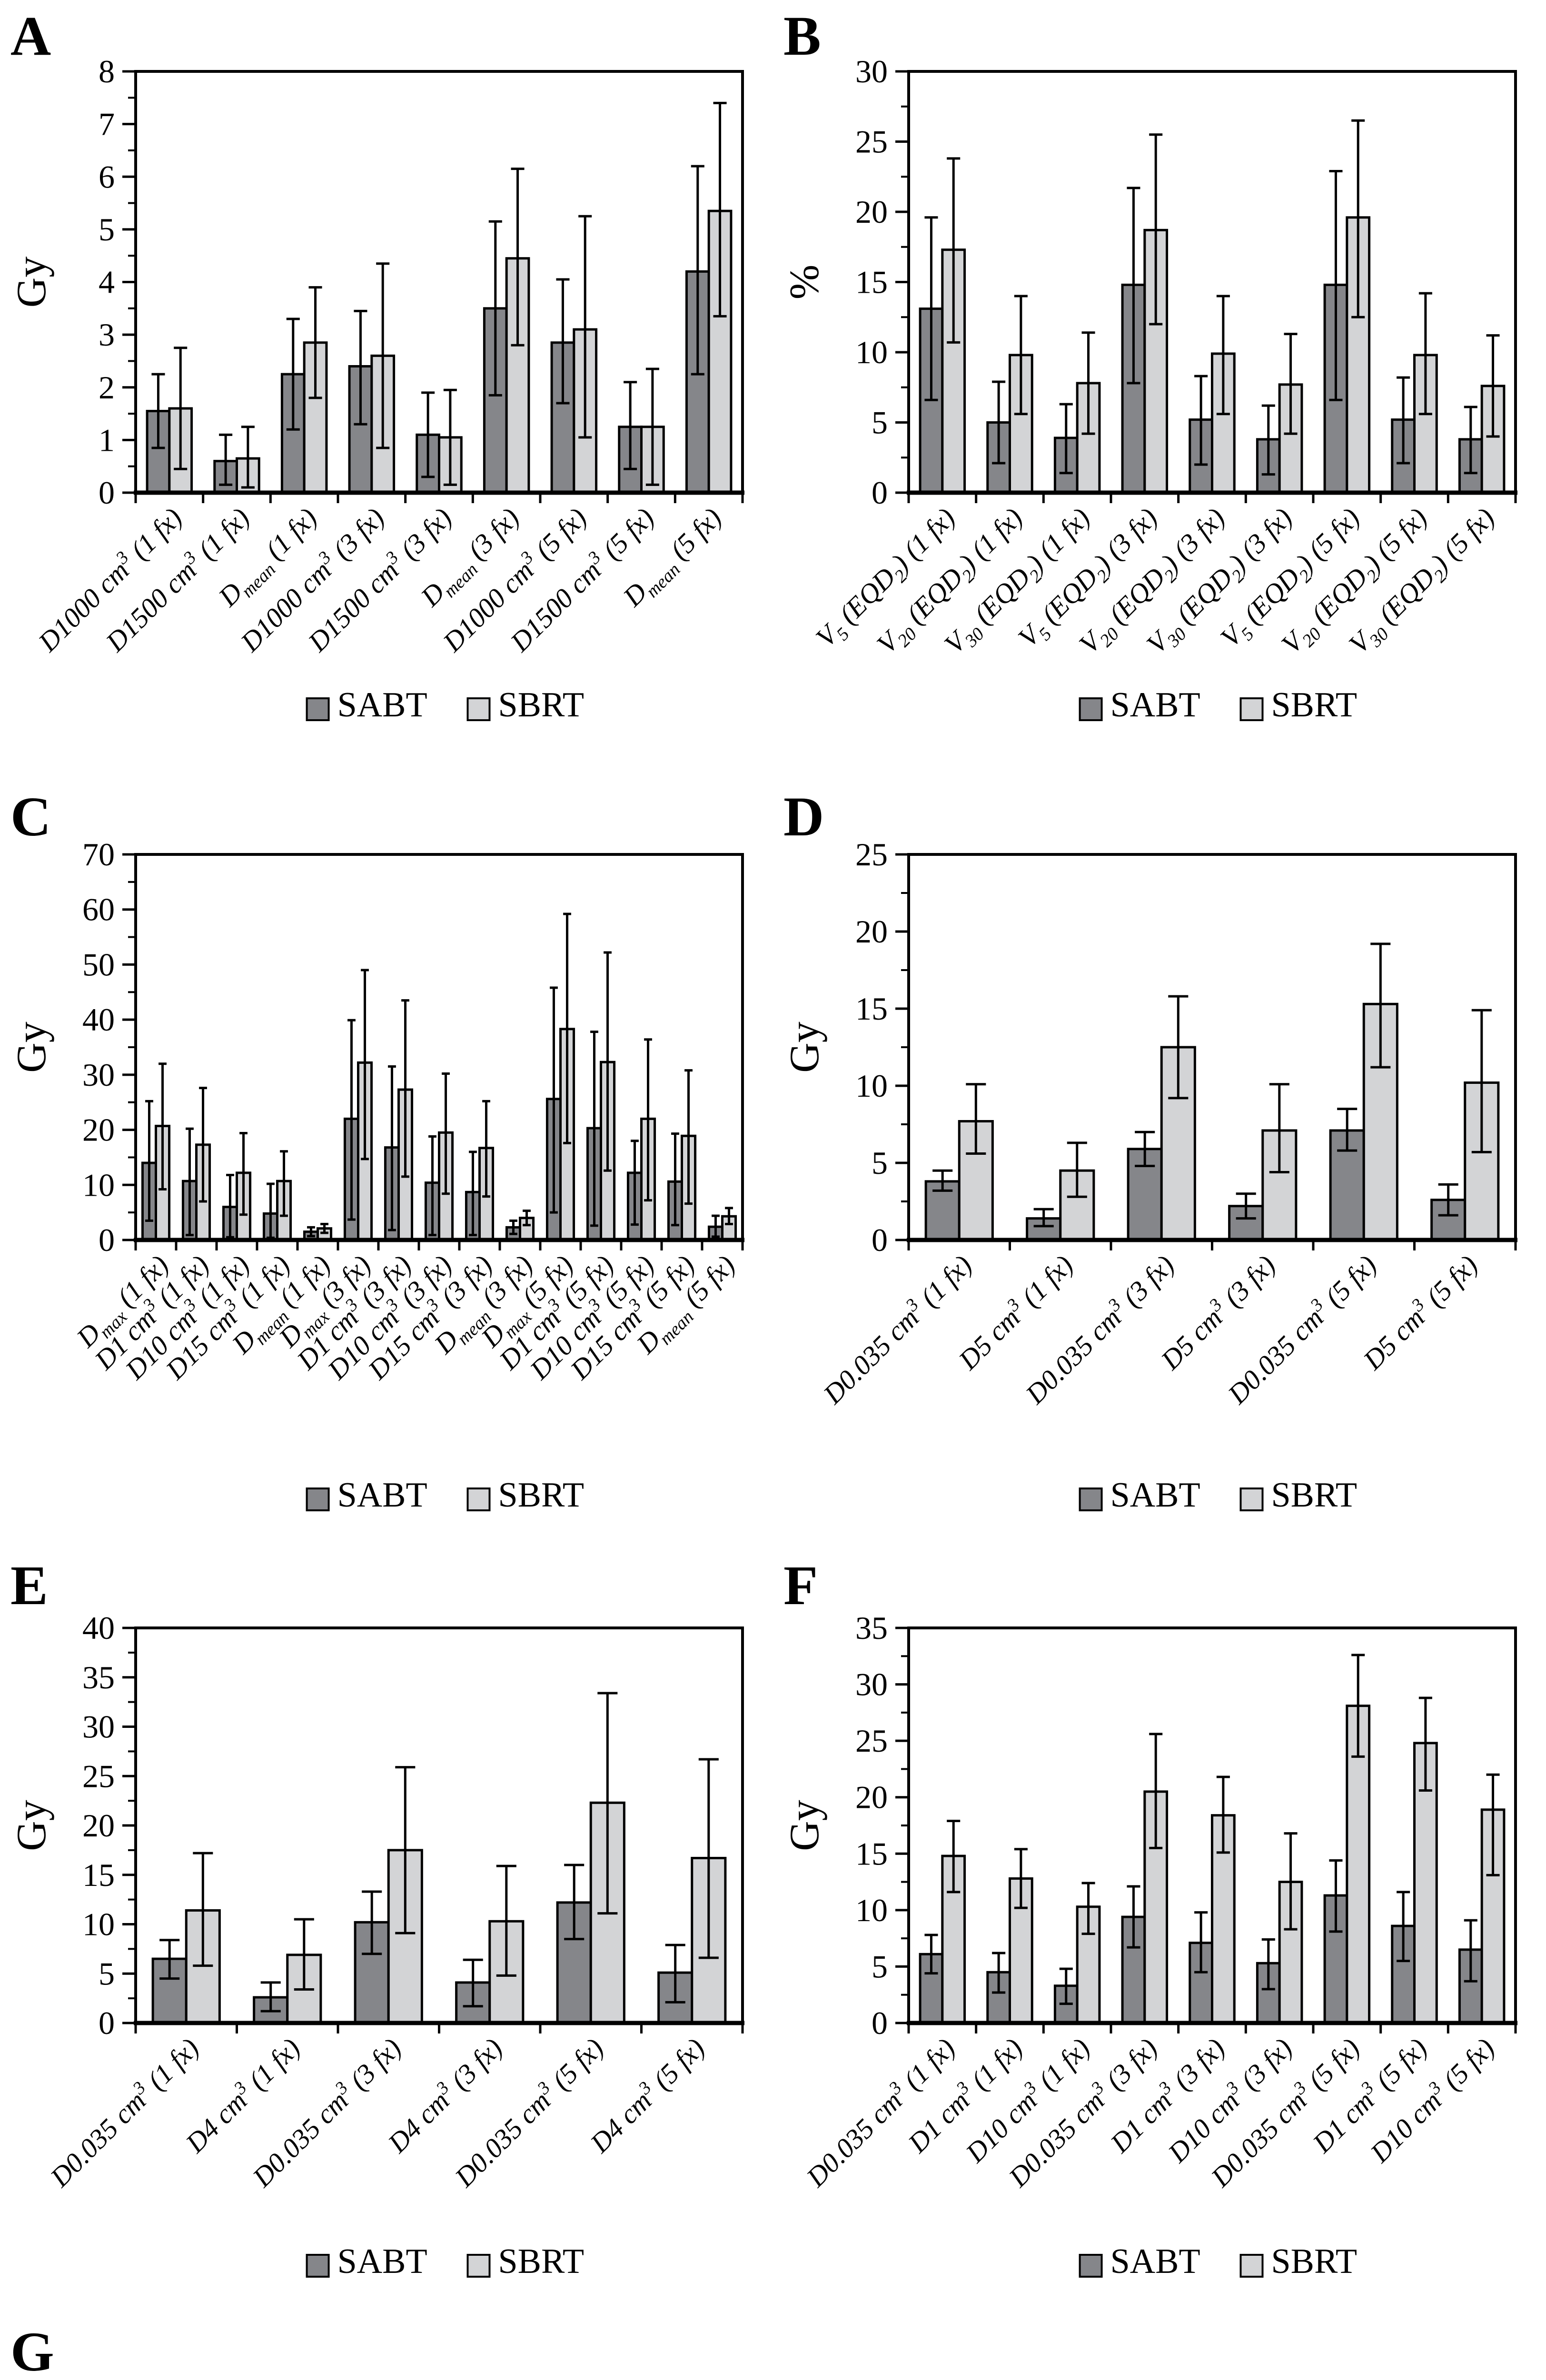  I want to click on svg-text: 70, so click(98, 854).